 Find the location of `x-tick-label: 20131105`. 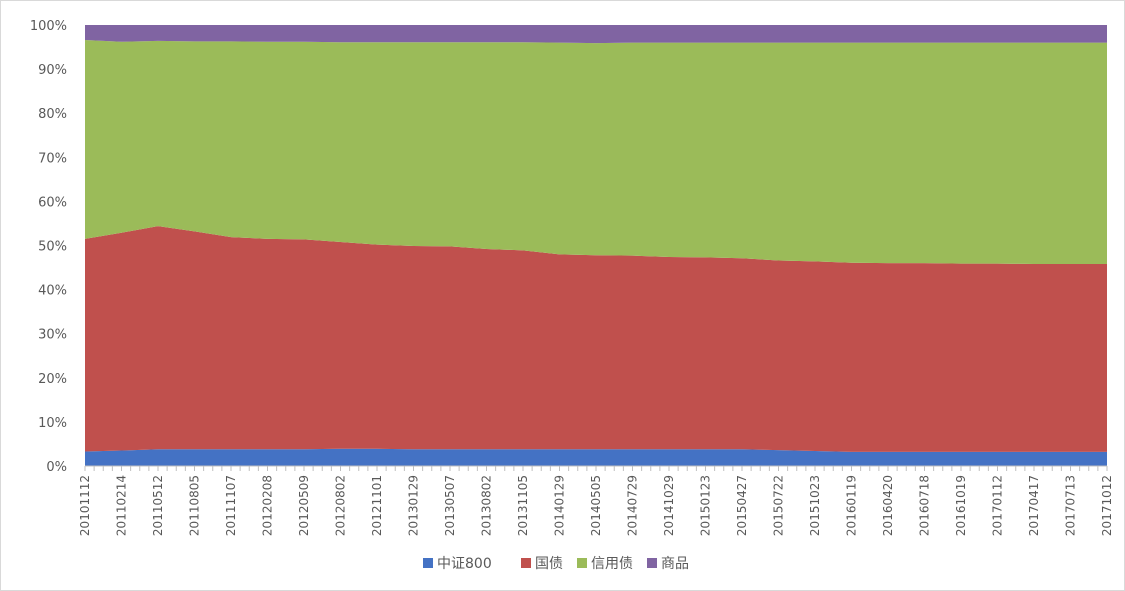

x-tick-label: 20131105 is located at coordinates (523, 505).